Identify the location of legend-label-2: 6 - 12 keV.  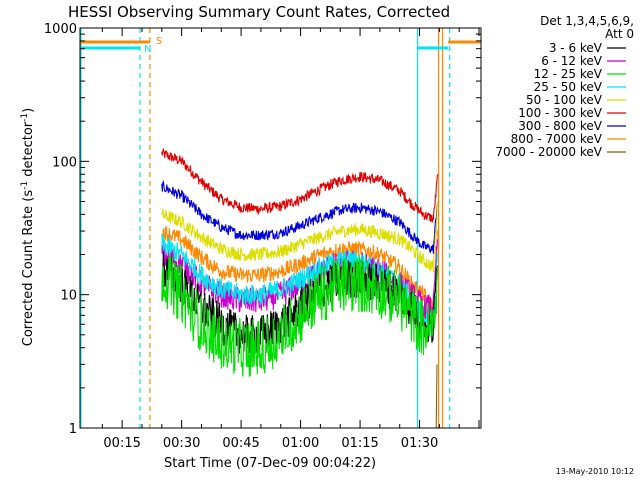
(572, 61).